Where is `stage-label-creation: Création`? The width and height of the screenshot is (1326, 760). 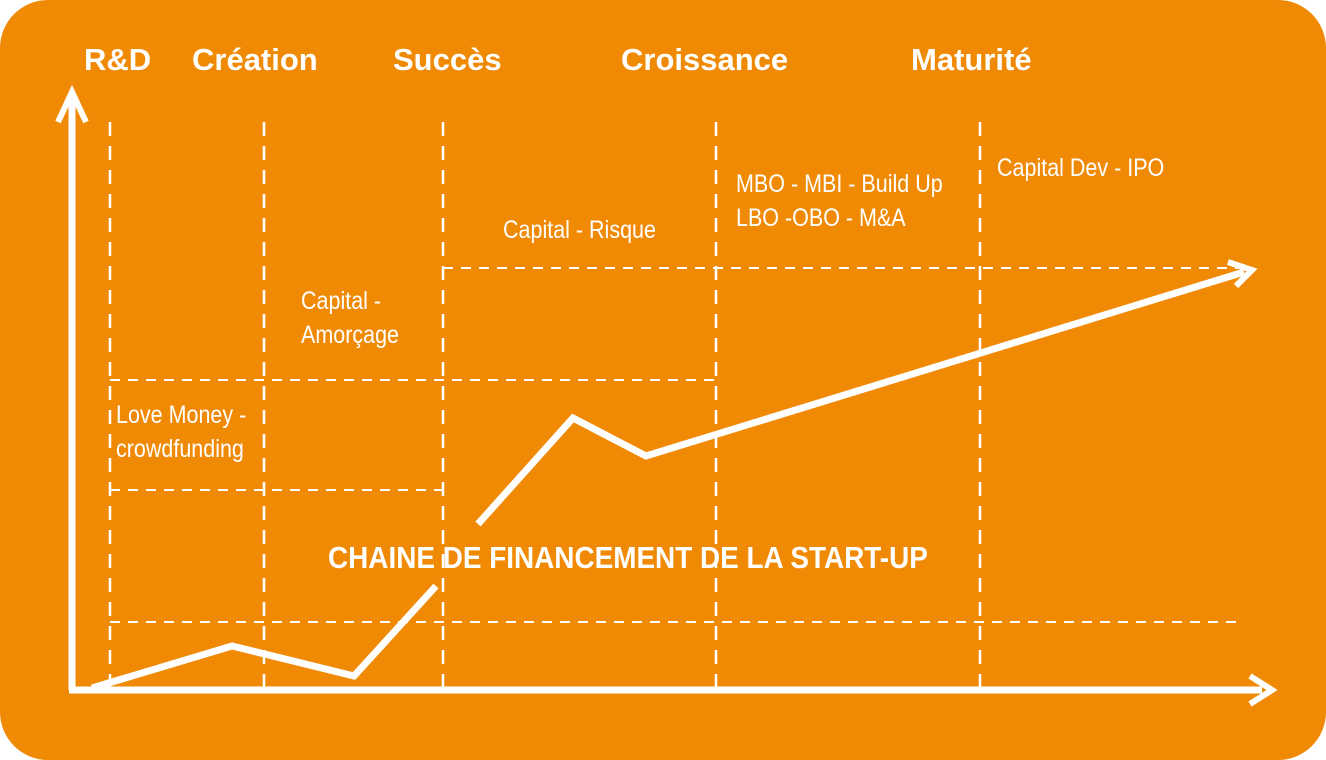
stage-label-creation: Création is located at coordinates (255, 59).